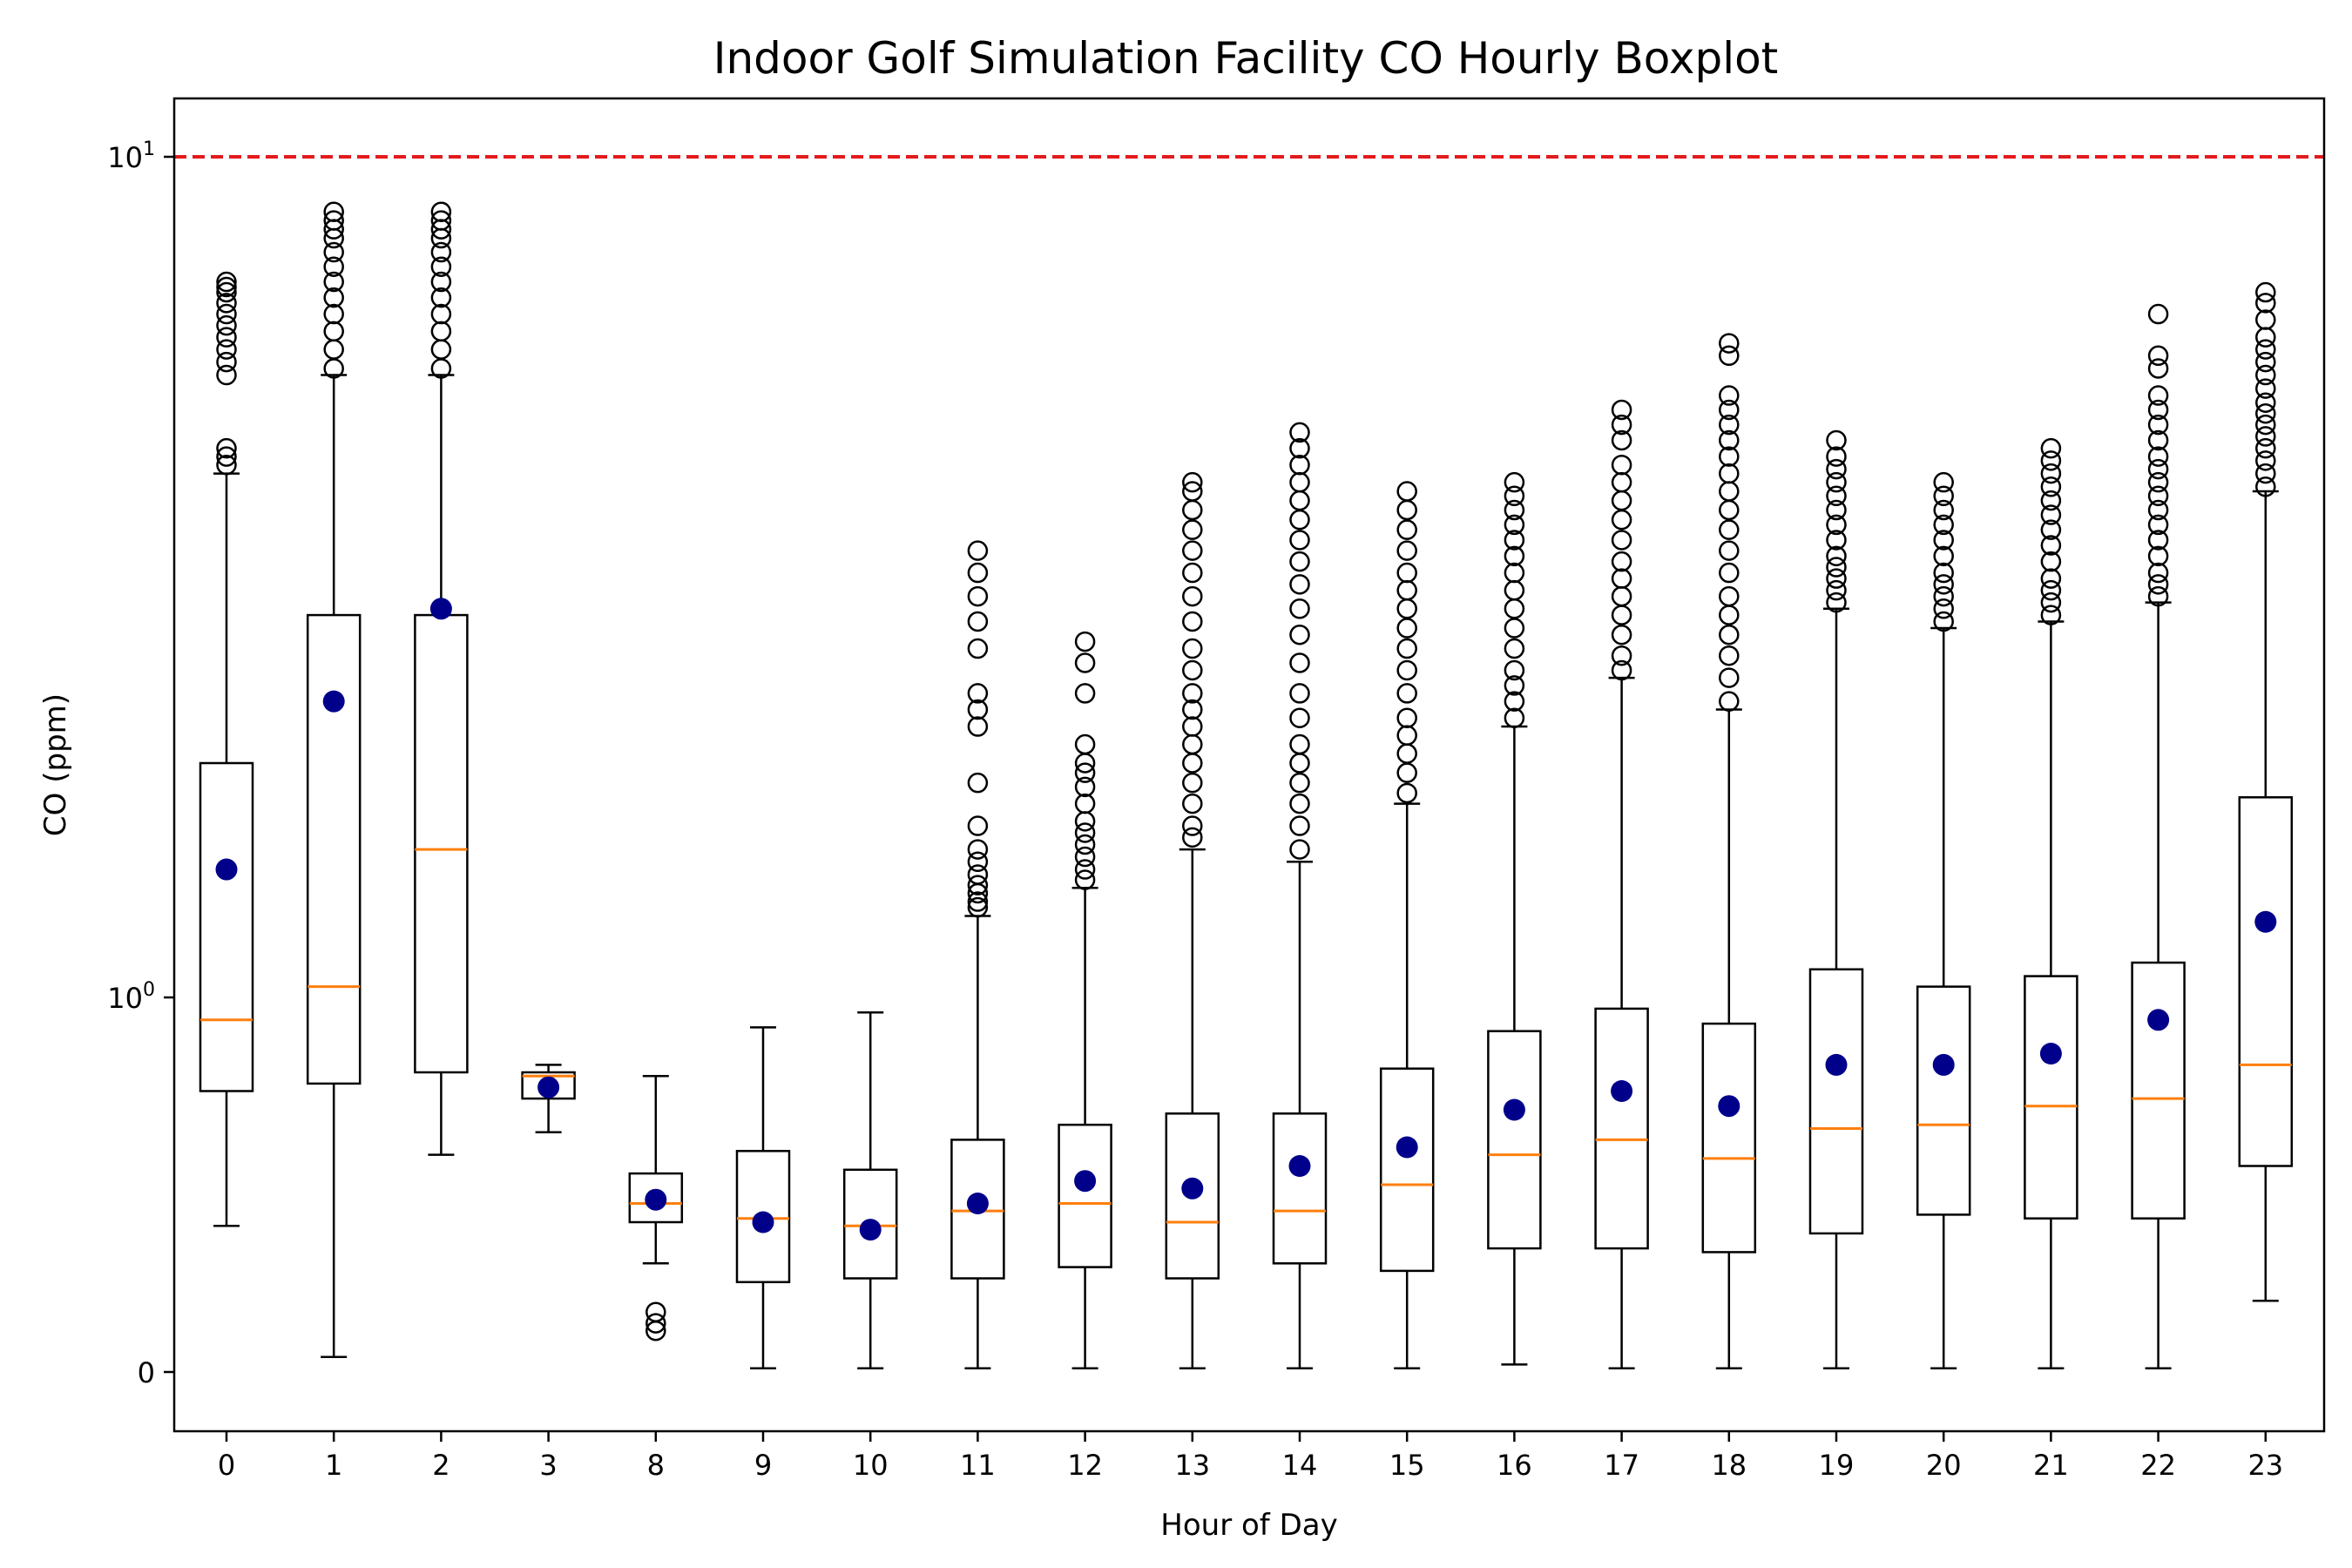 This screenshot has height=1568, width=2352. I want to click on x-tick-label: 20, so click(1944, 1466).